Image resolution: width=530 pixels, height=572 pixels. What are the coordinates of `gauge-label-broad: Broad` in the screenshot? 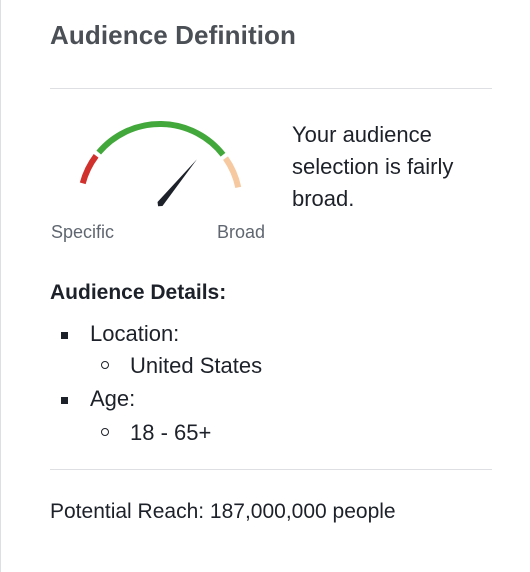 It's located at (241, 232).